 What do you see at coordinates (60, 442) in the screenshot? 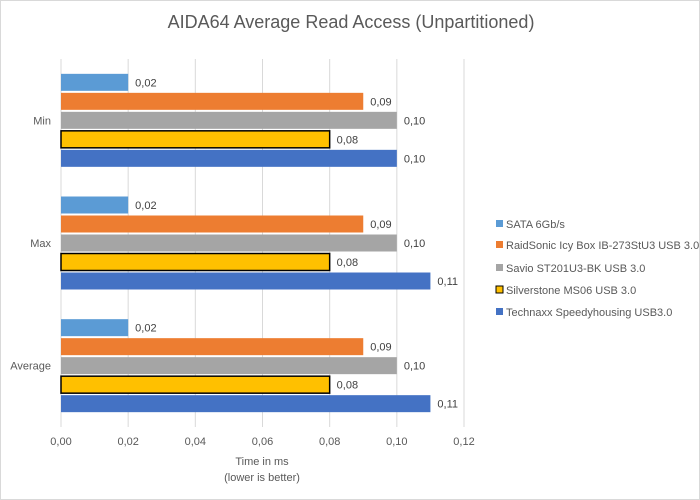
I see `x-tick-label: 0,00` at bounding box center [60, 442].